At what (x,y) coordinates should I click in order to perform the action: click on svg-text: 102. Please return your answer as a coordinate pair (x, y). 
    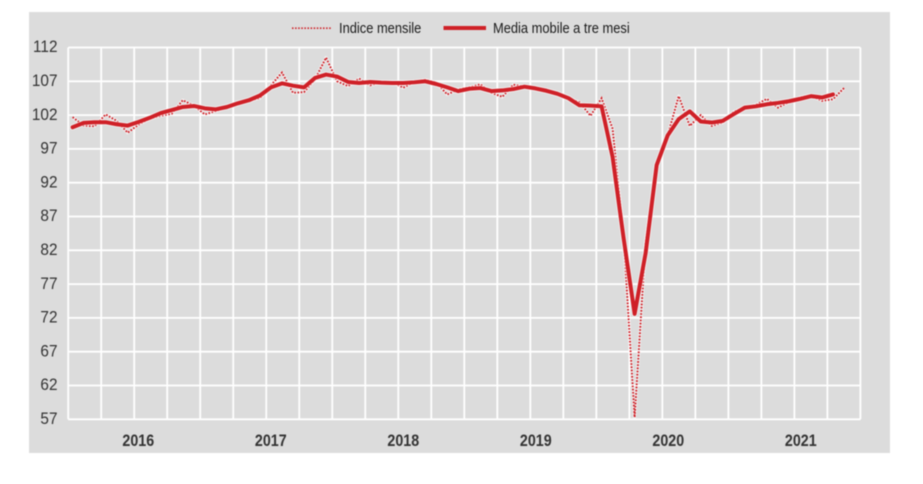
    Looking at the image, I should click on (45, 115).